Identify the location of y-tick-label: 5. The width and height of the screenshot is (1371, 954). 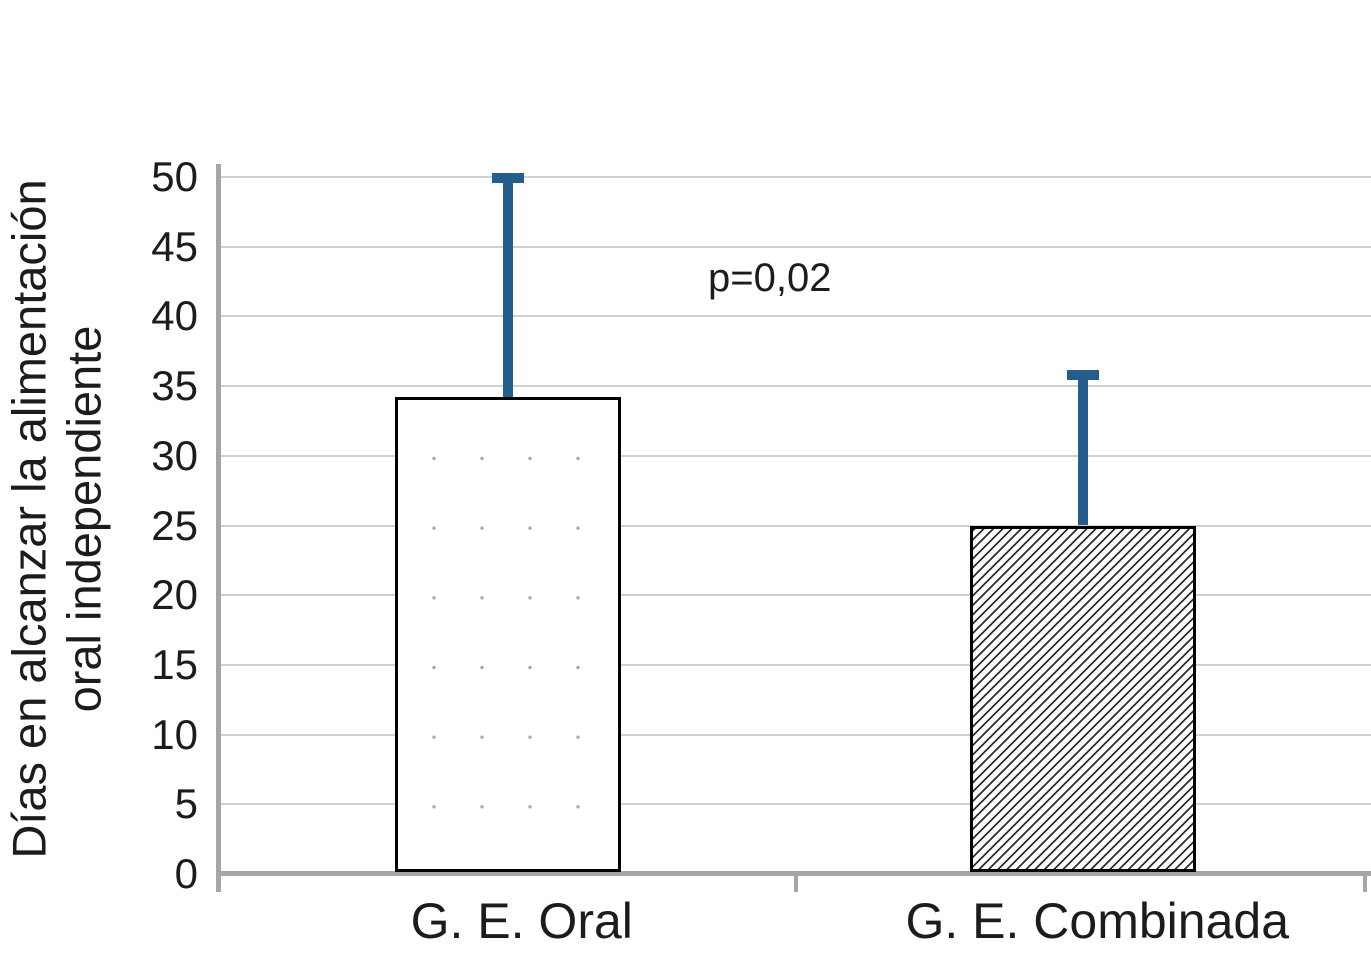
(186, 804).